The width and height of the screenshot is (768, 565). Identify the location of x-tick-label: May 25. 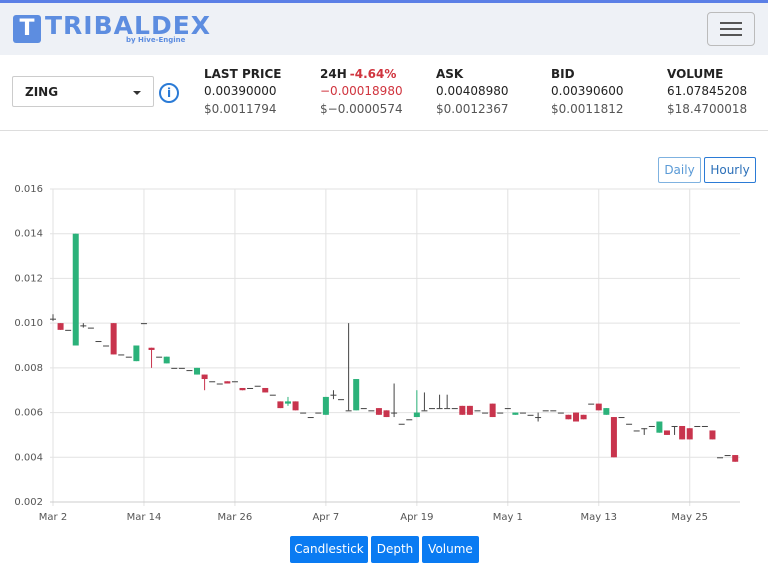
(689, 517).